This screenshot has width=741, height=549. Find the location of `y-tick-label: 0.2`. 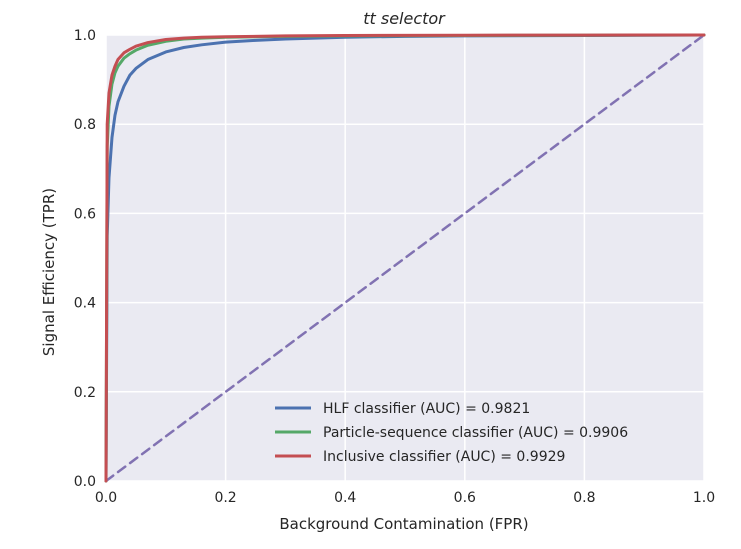

y-tick-label: 0.2 is located at coordinates (85, 393).